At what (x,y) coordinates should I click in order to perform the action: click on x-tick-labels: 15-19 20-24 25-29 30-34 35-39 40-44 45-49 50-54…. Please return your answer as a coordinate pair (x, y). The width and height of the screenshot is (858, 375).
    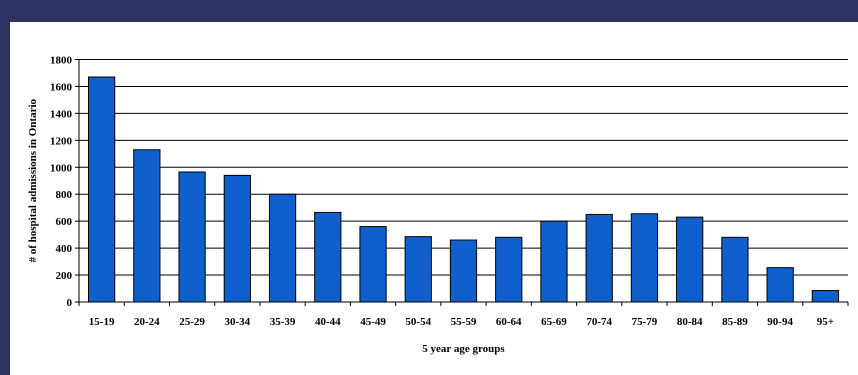
    Looking at the image, I should click on (461, 322).